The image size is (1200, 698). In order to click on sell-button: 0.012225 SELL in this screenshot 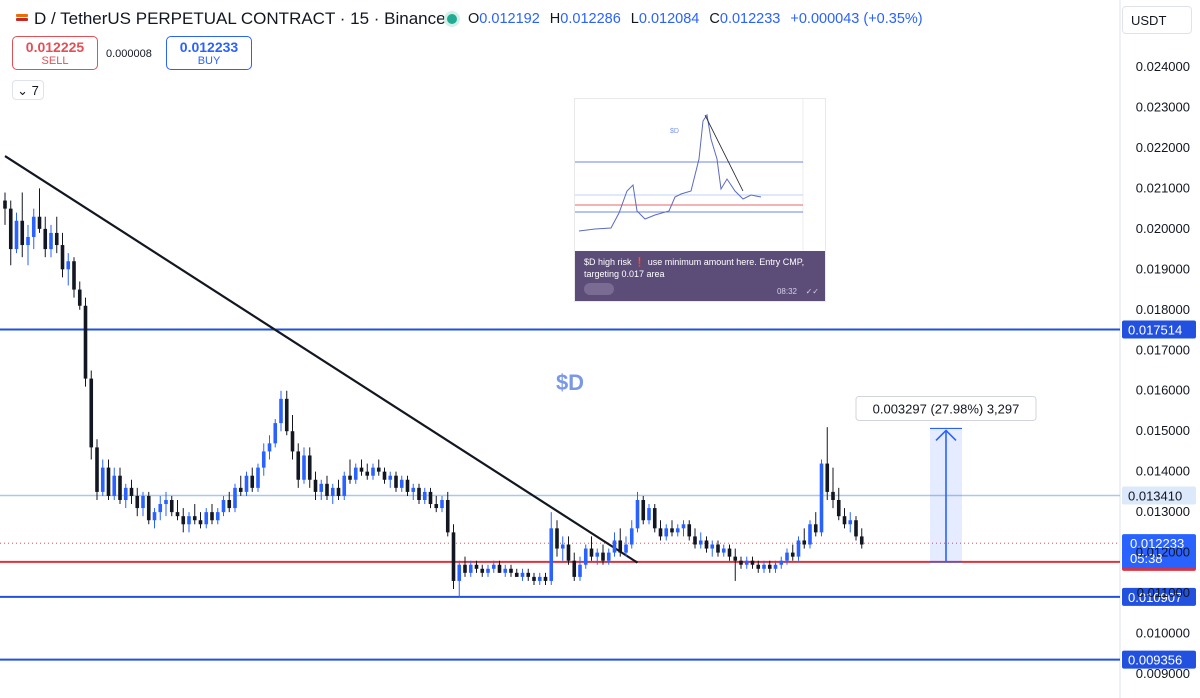, I will do `click(55, 53)`.